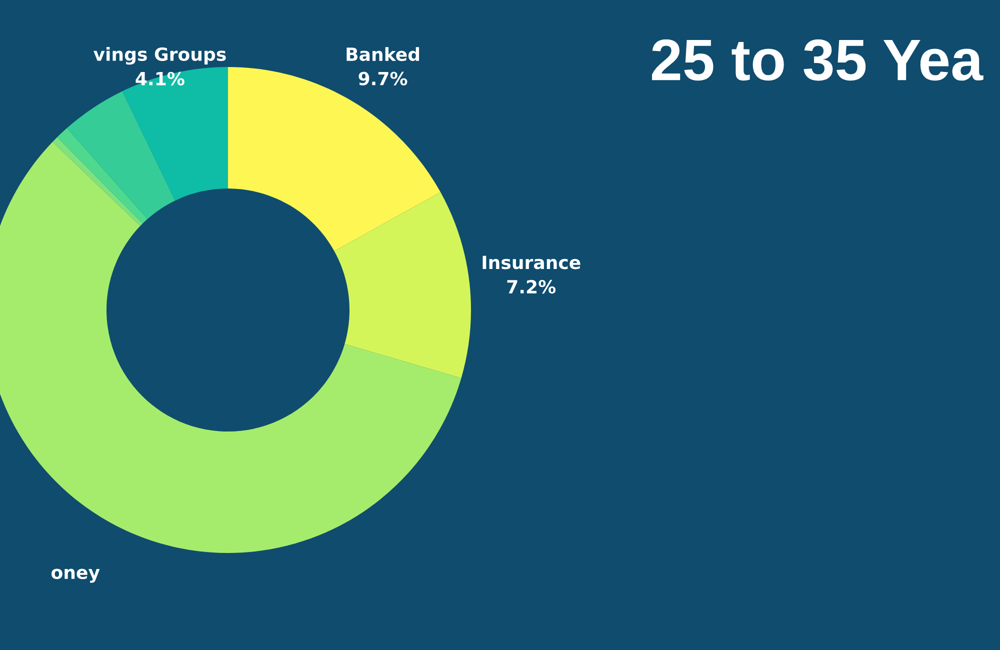 Image resolution: width=1000 pixels, height=650 pixels. I want to click on slice-label: vings Groups, so click(160, 56).